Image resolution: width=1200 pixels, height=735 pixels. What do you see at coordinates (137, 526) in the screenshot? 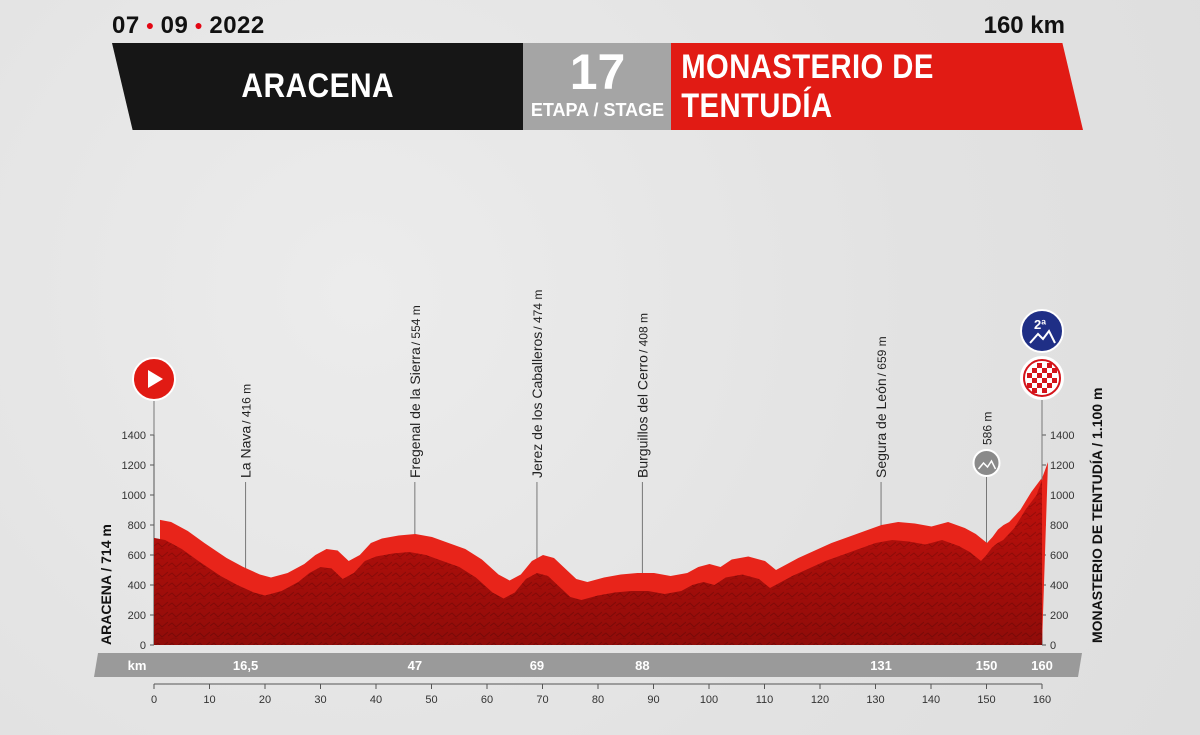
I see `y-tick-label-left: 800` at bounding box center [137, 526].